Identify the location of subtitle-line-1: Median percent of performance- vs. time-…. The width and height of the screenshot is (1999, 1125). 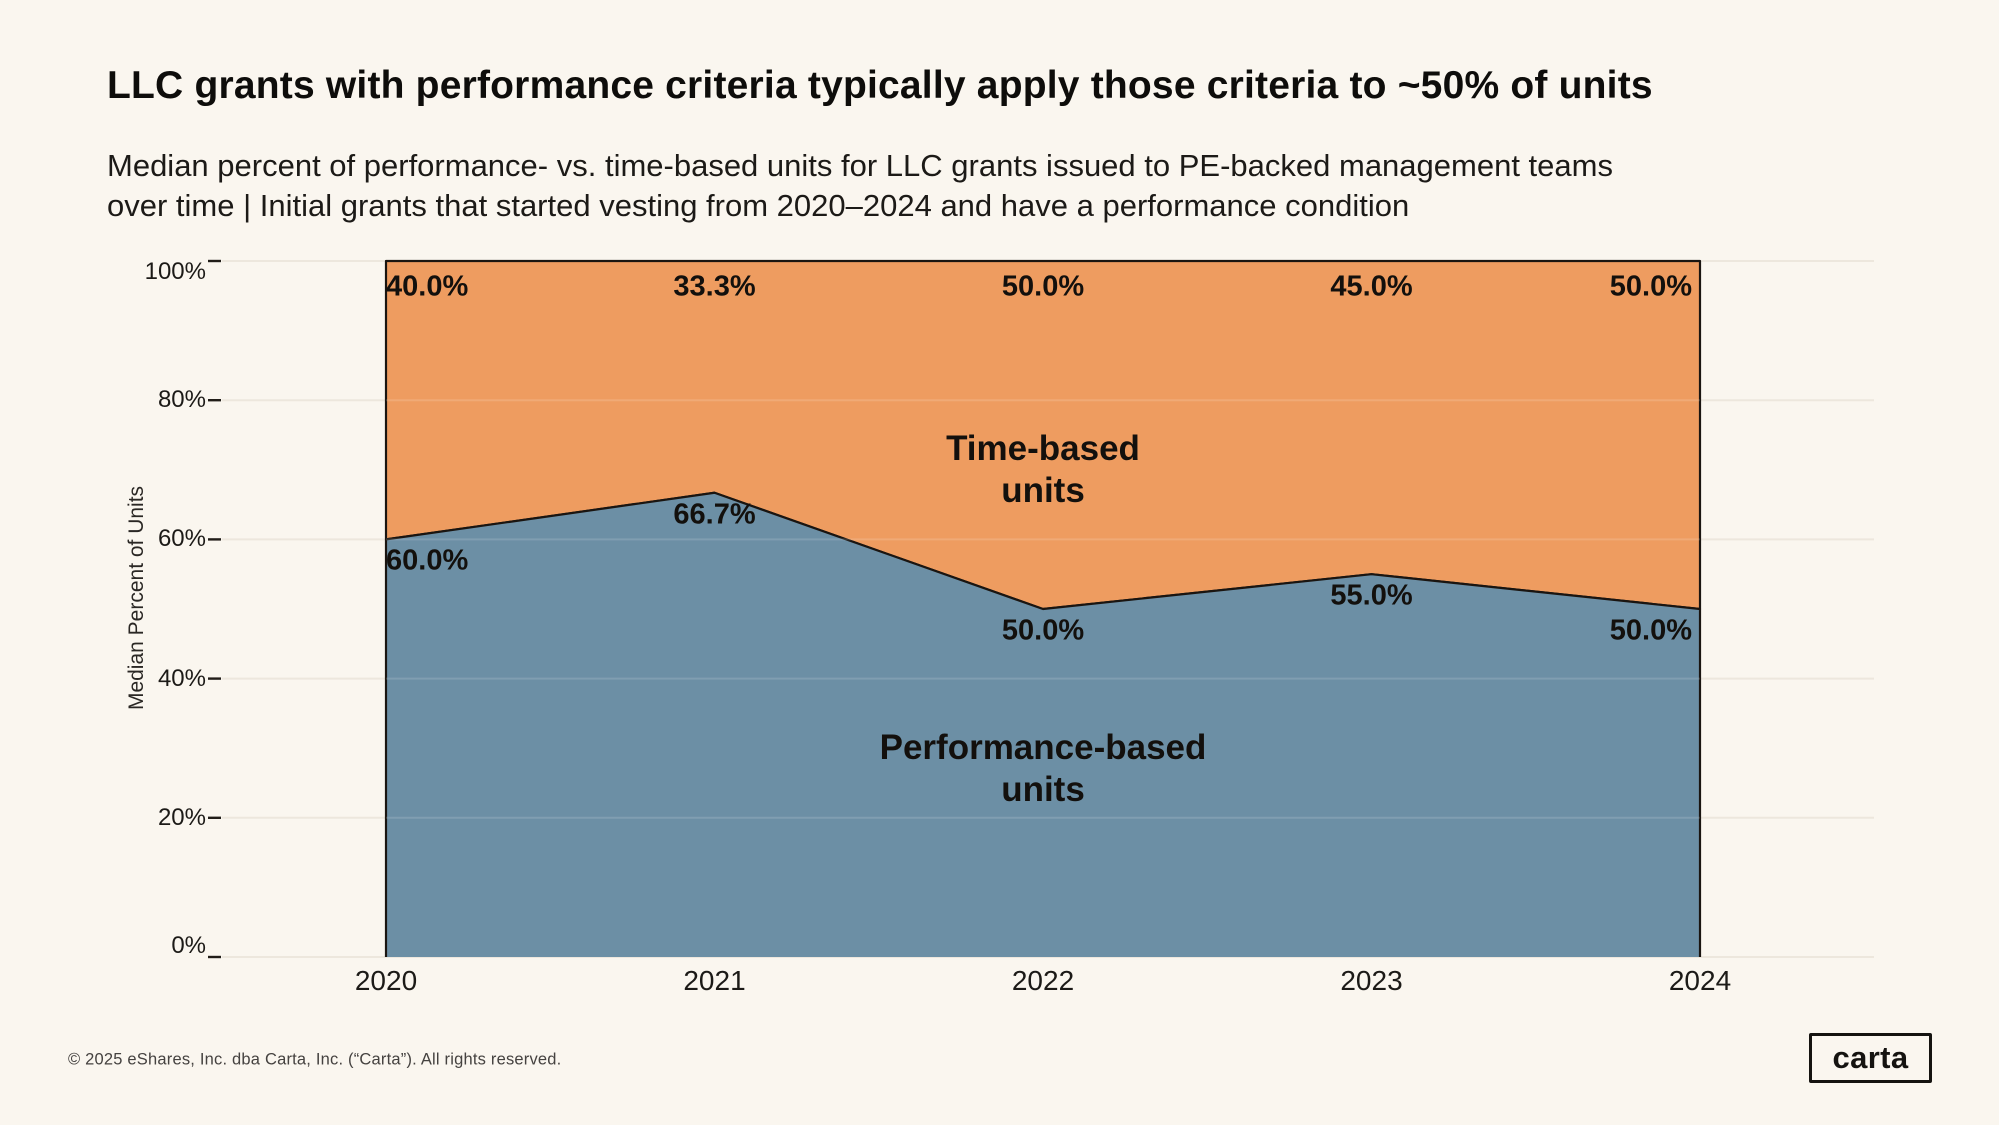
(860, 165).